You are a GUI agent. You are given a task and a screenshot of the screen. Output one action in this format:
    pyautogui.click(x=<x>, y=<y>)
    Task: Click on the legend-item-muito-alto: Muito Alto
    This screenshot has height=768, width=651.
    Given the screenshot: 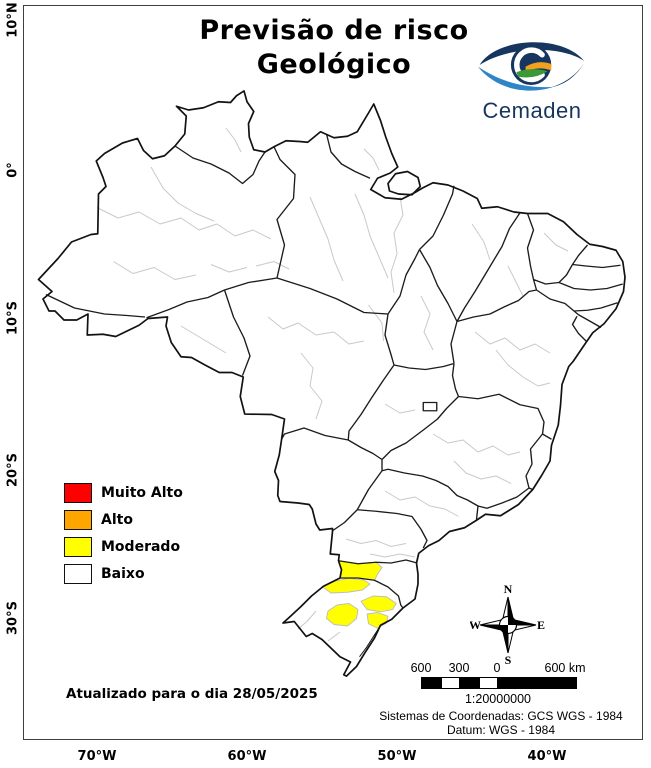 What is the action you would take?
    pyautogui.click(x=123, y=493)
    